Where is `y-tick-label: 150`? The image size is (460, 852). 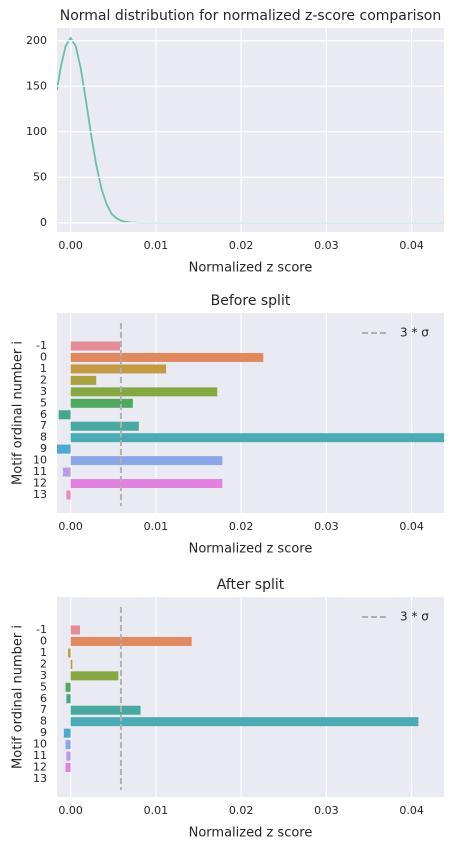 y-tick-label: 150 is located at coordinates (36, 85).